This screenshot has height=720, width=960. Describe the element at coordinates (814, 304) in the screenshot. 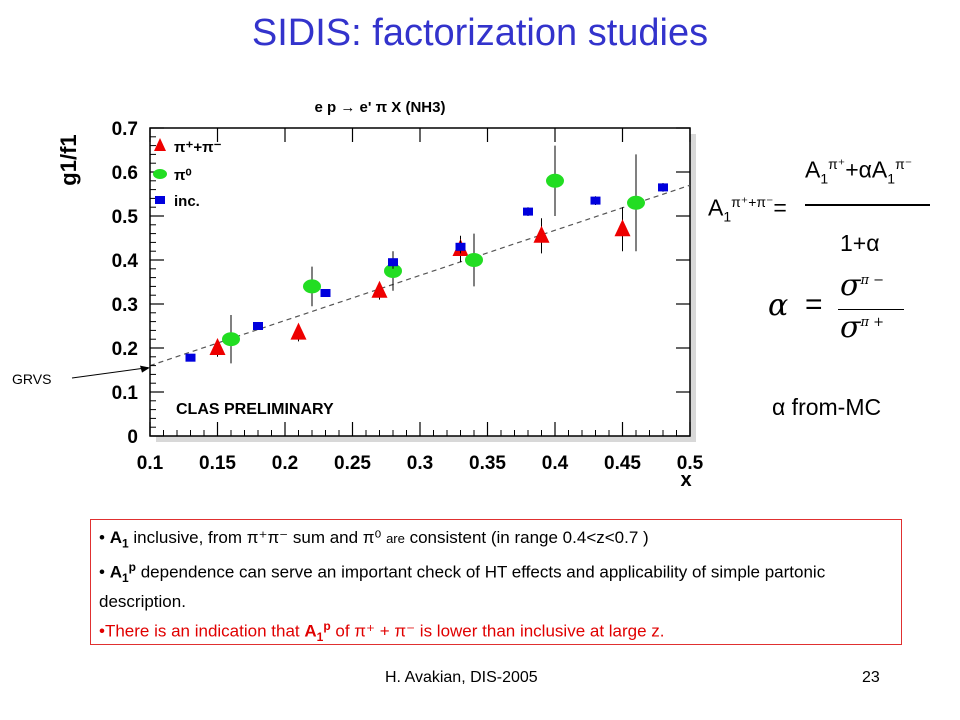

I see `alpha-def-equals: =` at that location.